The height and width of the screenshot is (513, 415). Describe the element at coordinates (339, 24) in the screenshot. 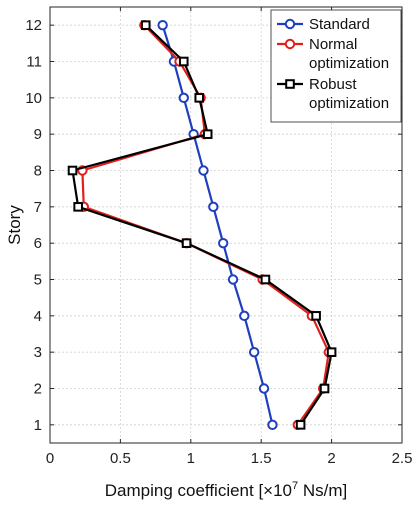

I see `legend-label: Standard` at that location.